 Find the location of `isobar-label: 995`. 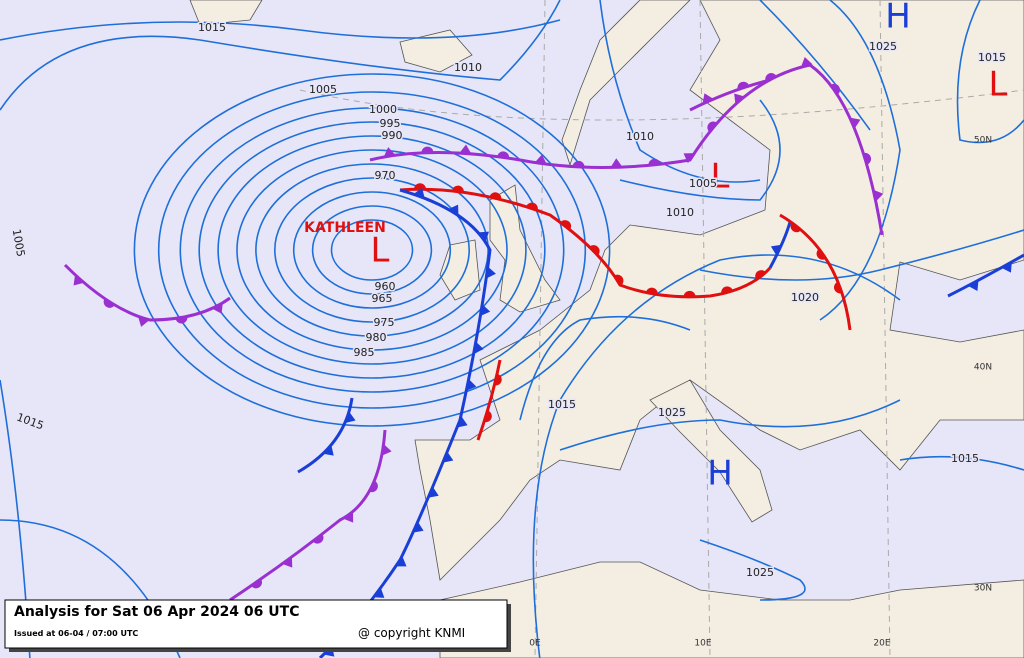

isobar-label: 995 is located at coordinates (390, 123).